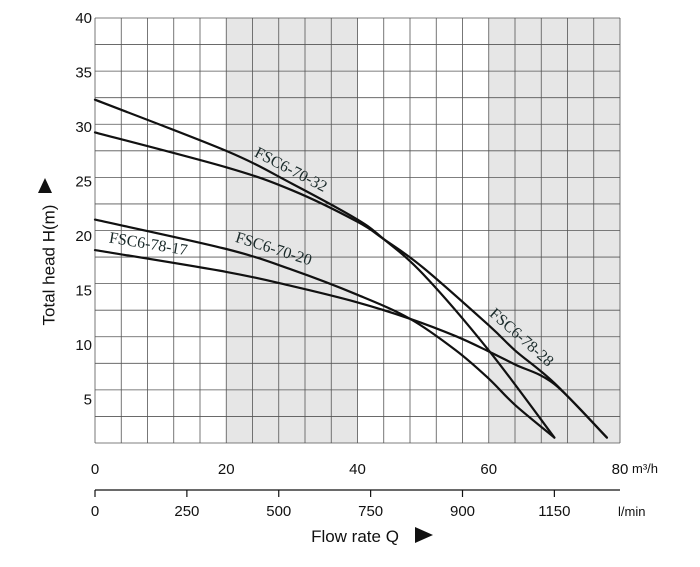 The height and width of the screenshot is (567, 700). Describe the element at coordinates (88, 399) in the screenshot. I see `y-tick-label: 5` at that location.